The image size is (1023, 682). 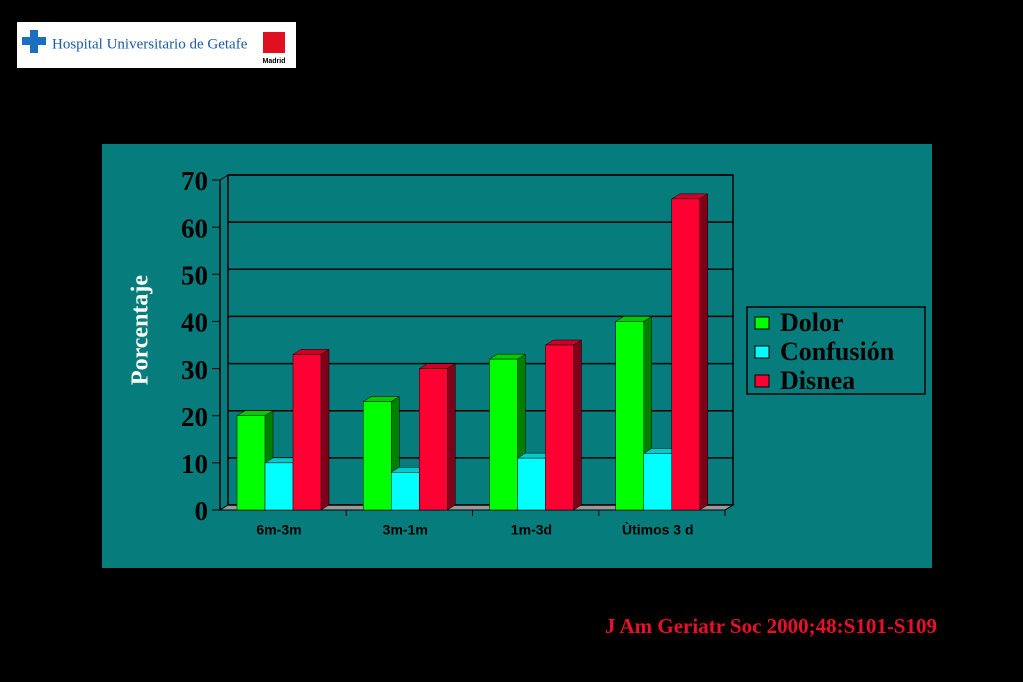 What do you see at coordinates (194, 275) in the screenshot?
I see `y-tick-label: 50` at bounding box center [194, 275].